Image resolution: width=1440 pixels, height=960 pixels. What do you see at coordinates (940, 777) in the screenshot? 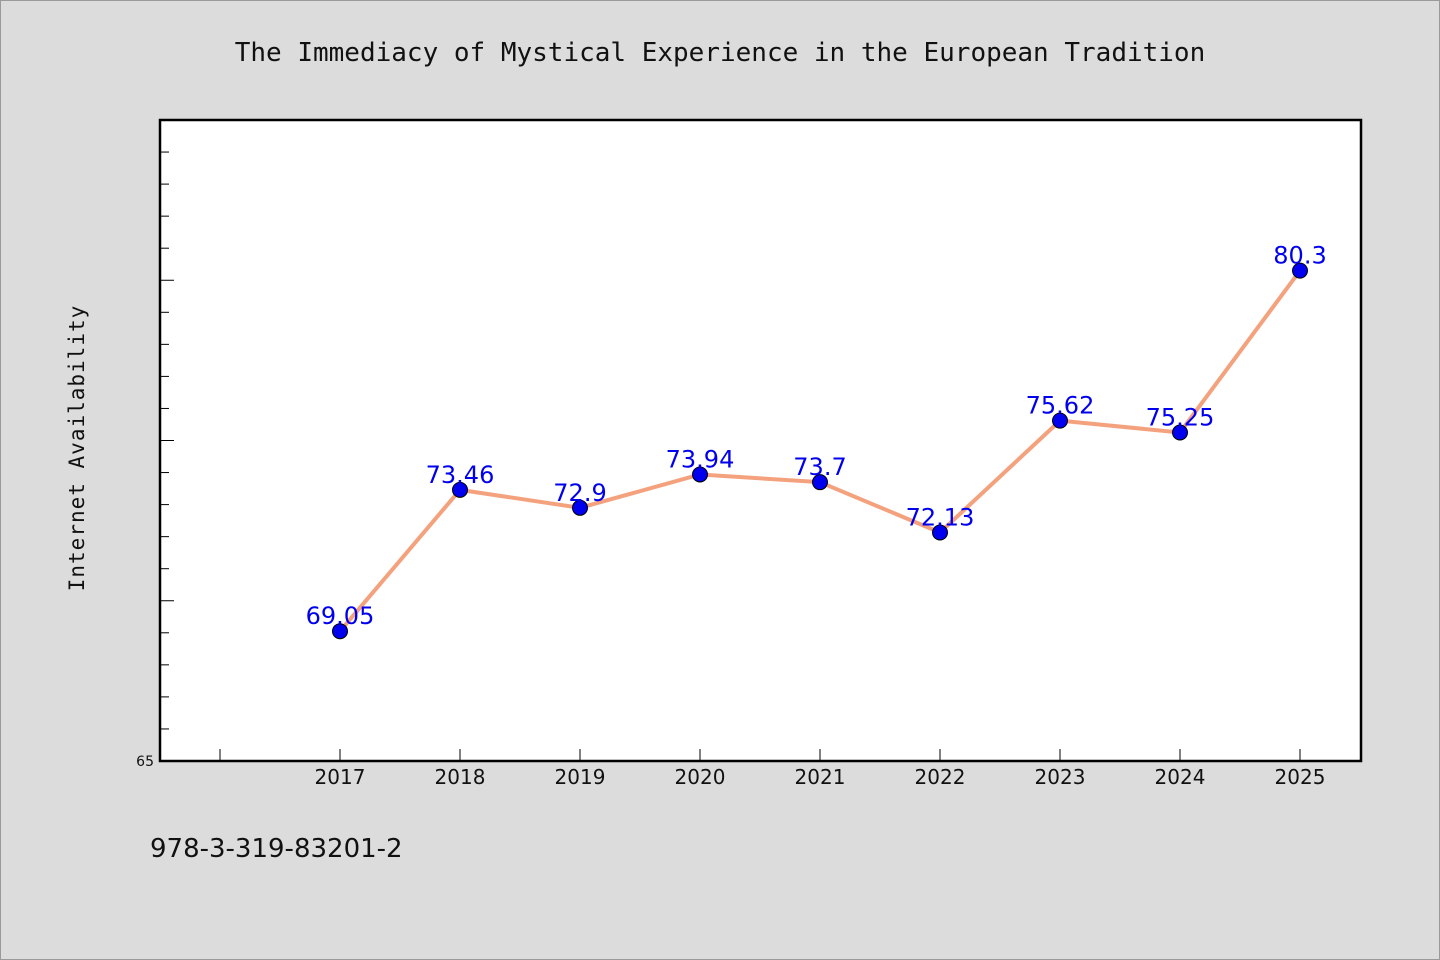
I see `x-tick-label: 2022` at bounding box center [940, 777].